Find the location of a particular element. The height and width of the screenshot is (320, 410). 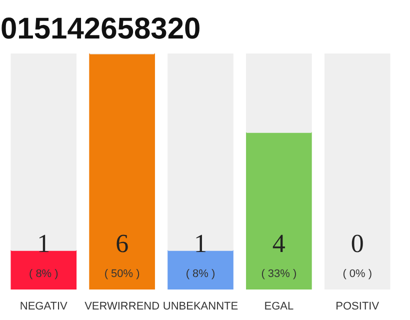

data-label: 6 is located at coordinates (122, 243).